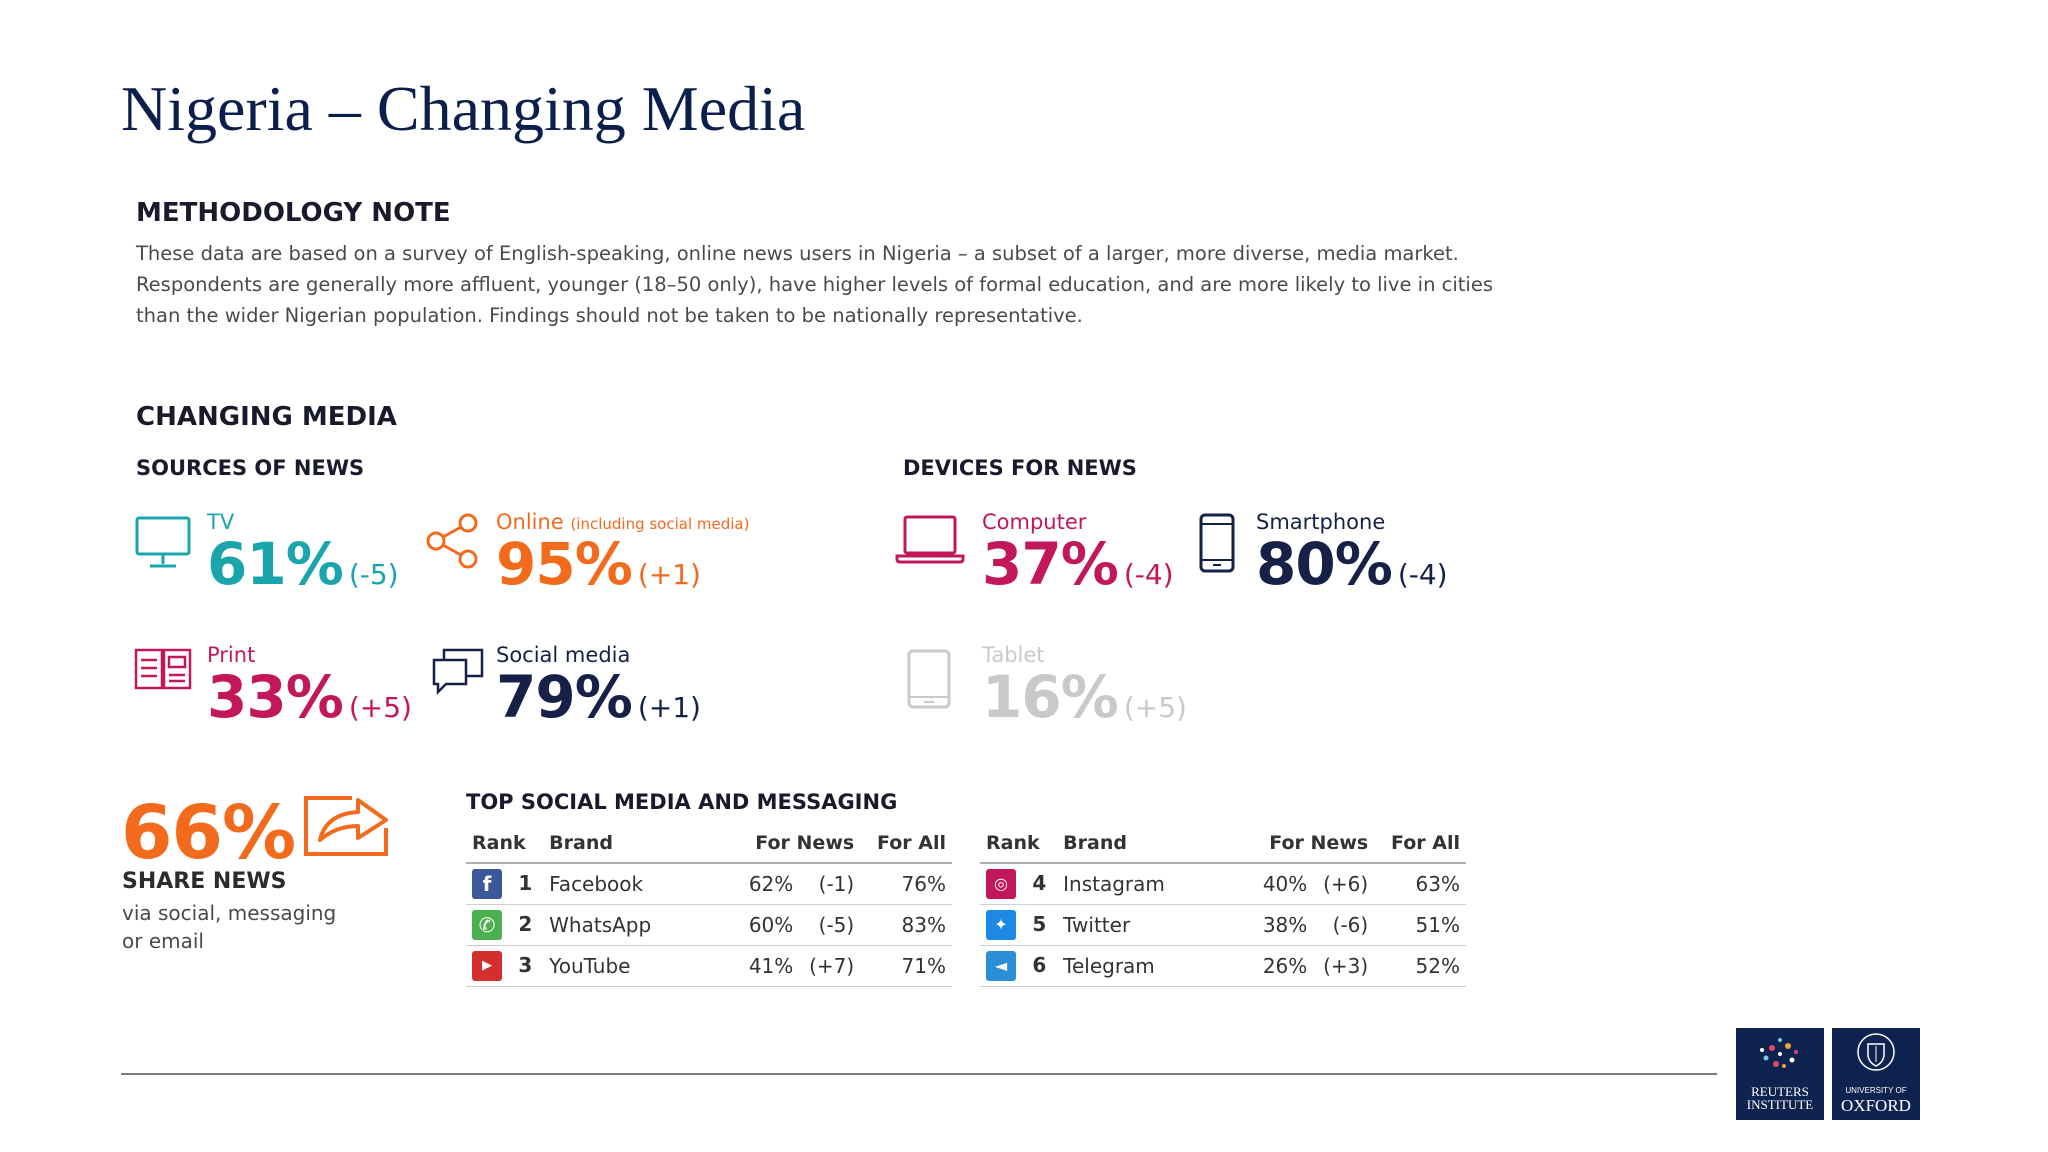 The image size is (2048, 1152). What do you see at coordinates (1876, 1052) in the screenshot?
I see `oxford-crest-icon` at bounding box center [1876, 1052].